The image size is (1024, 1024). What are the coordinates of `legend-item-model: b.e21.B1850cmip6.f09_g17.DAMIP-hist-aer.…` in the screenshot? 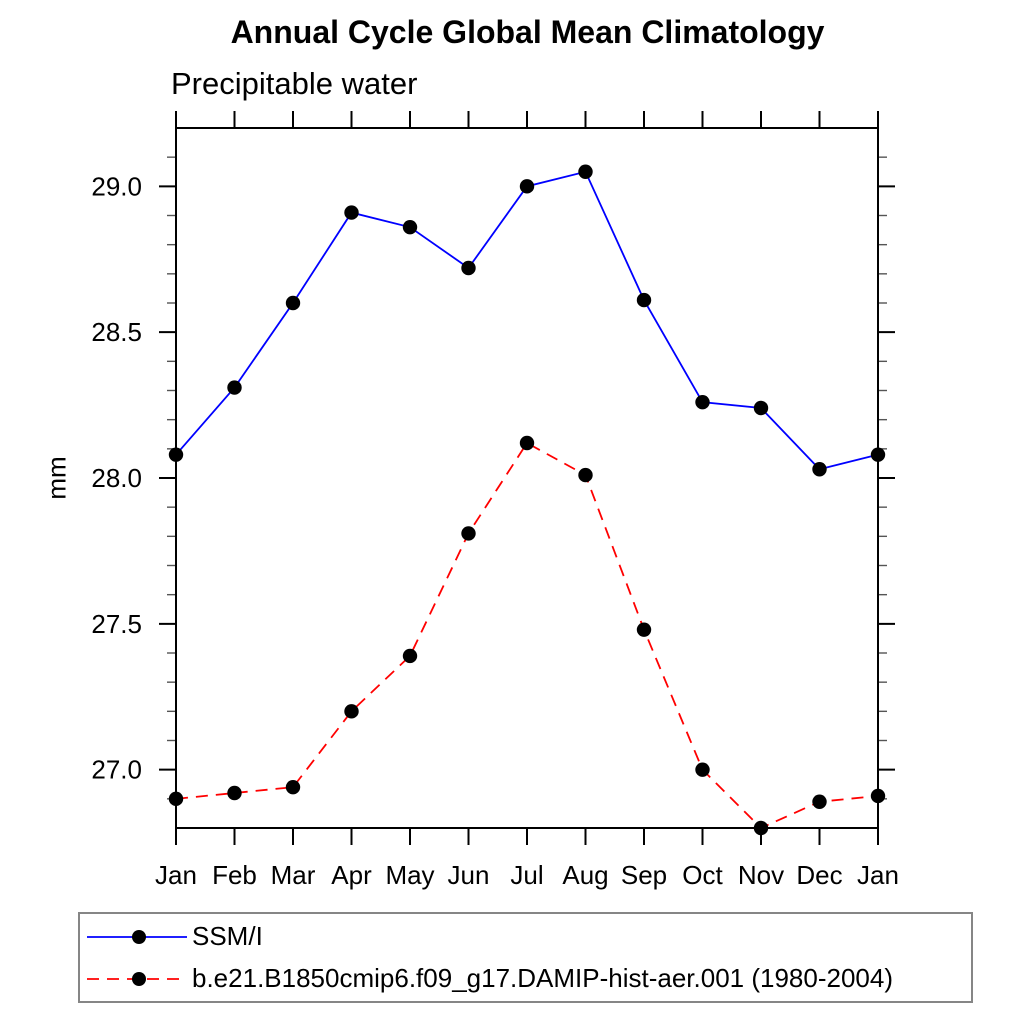 It's located at (525, 979).